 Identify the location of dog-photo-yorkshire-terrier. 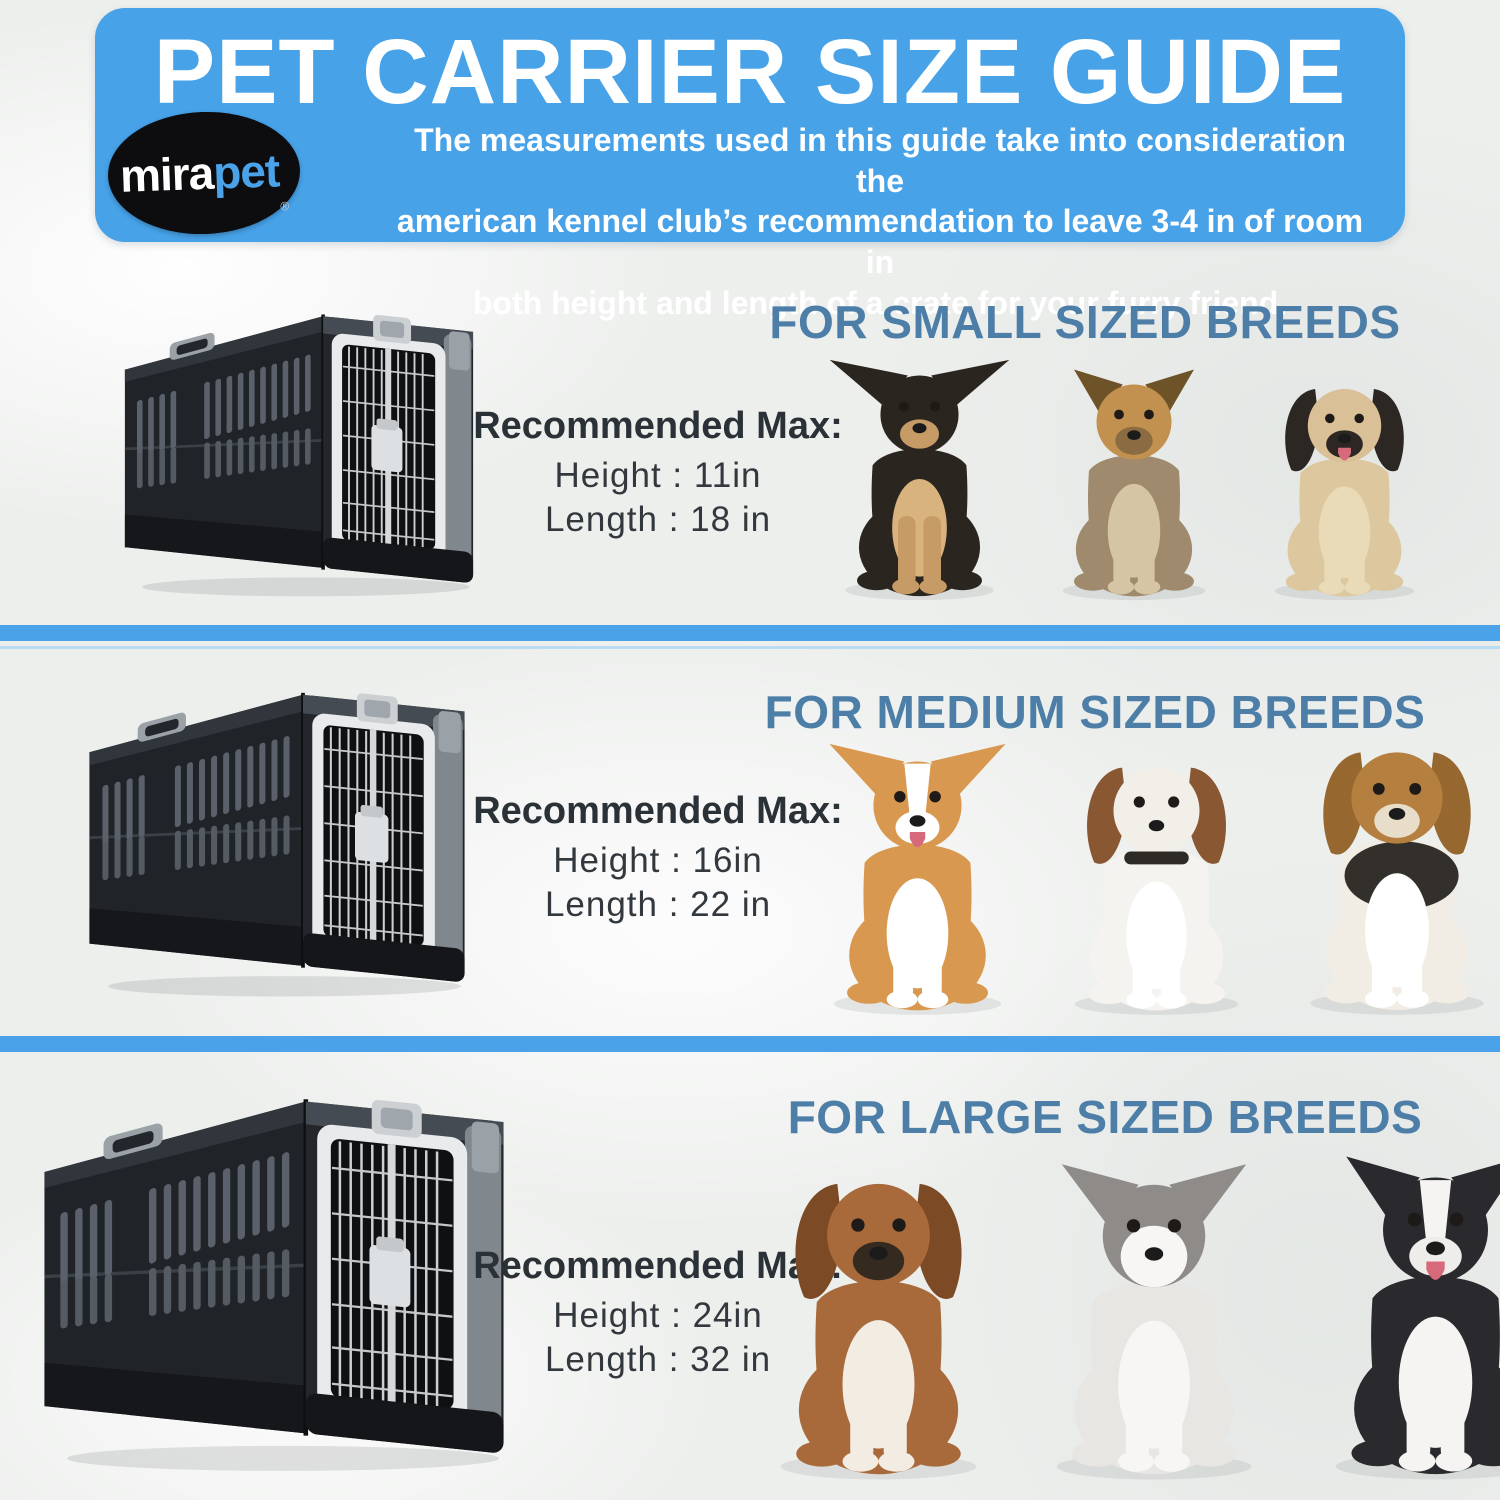
(1134, 482).